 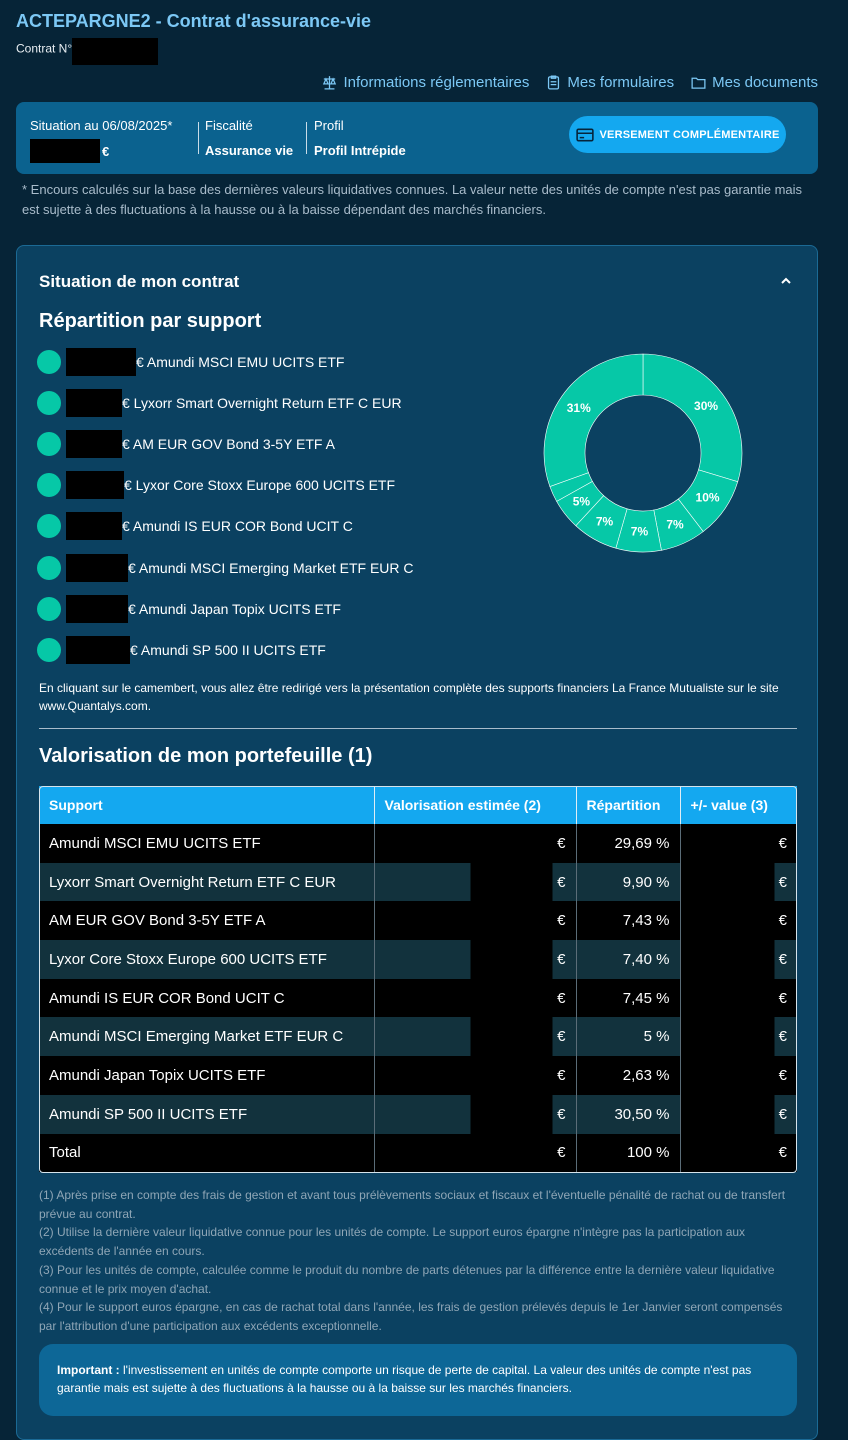 I want to click on cell-repartition: 7,40 %, so click(x=628, y=959).